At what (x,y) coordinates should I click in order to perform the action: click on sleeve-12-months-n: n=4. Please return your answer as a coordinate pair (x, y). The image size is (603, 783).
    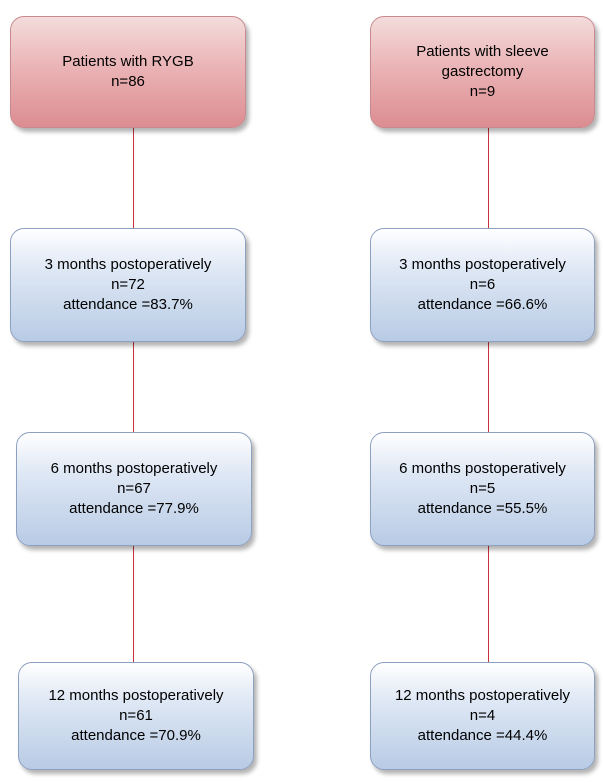
    Looking at the image, I should click on (482, 715).